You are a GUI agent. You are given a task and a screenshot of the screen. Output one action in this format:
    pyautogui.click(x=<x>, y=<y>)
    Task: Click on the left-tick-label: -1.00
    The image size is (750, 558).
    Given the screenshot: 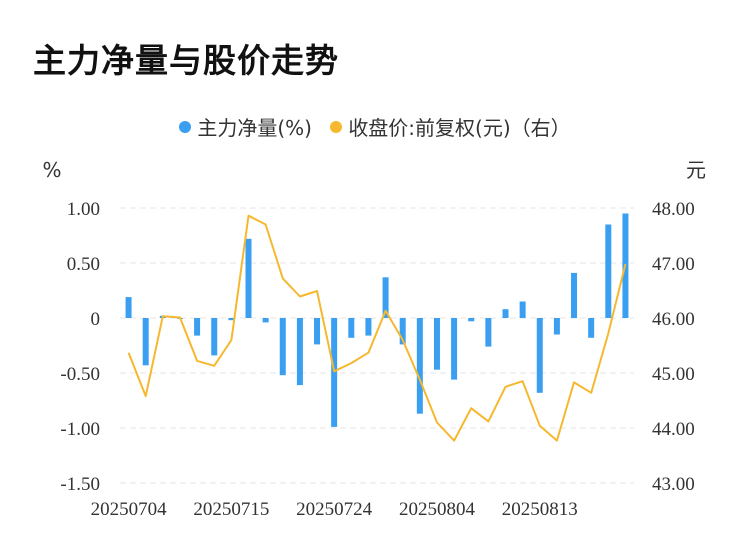 What is the action you would take?
    pyautogui.click(x=80, y=429)
    